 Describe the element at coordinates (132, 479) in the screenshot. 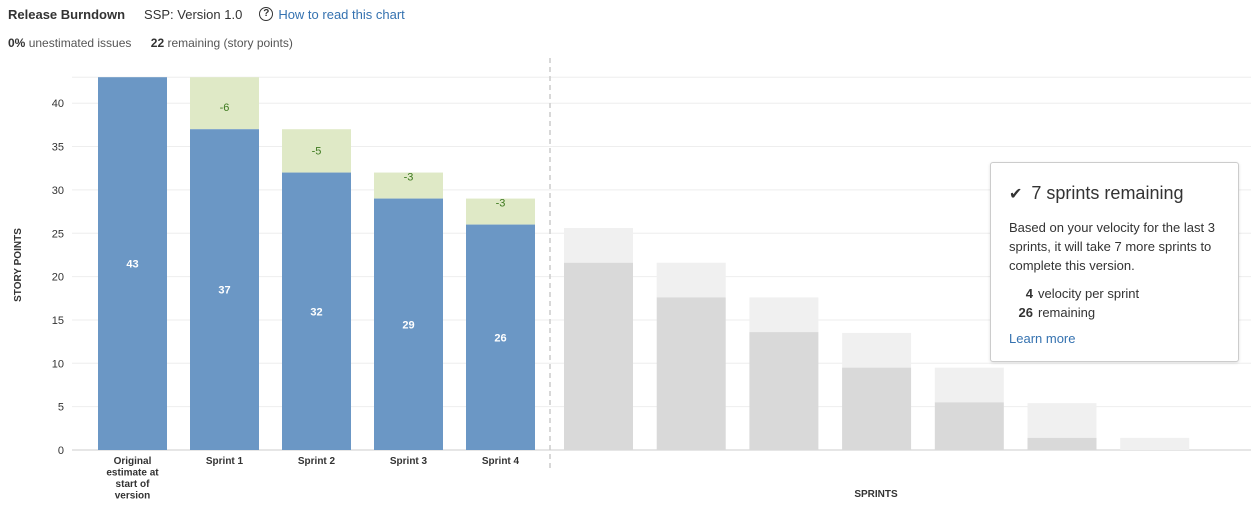

I see `x-category-label: Original estimate at start of version` at that location.